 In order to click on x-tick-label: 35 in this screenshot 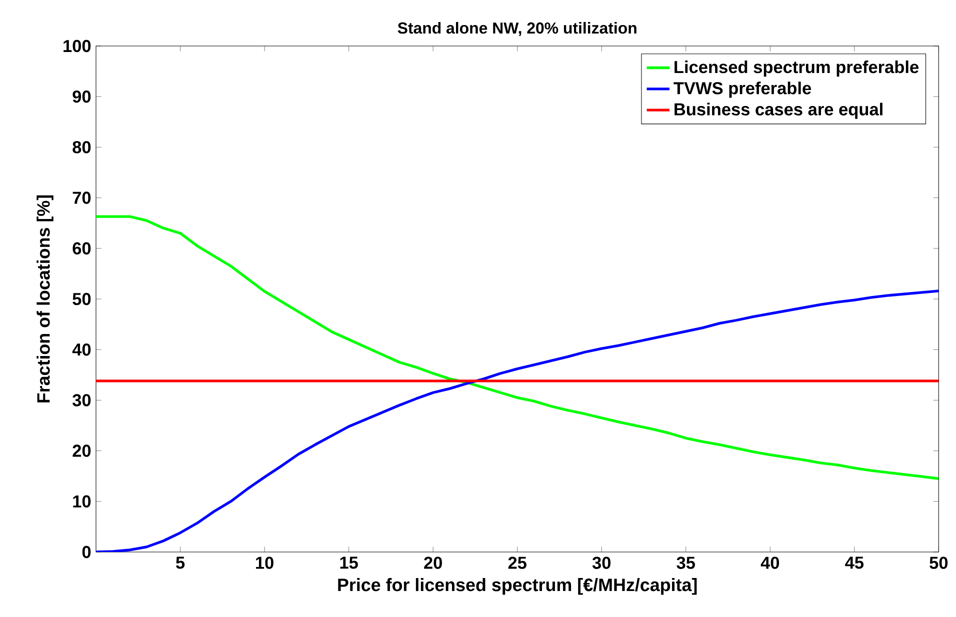, I will do `click(685, 562)`.